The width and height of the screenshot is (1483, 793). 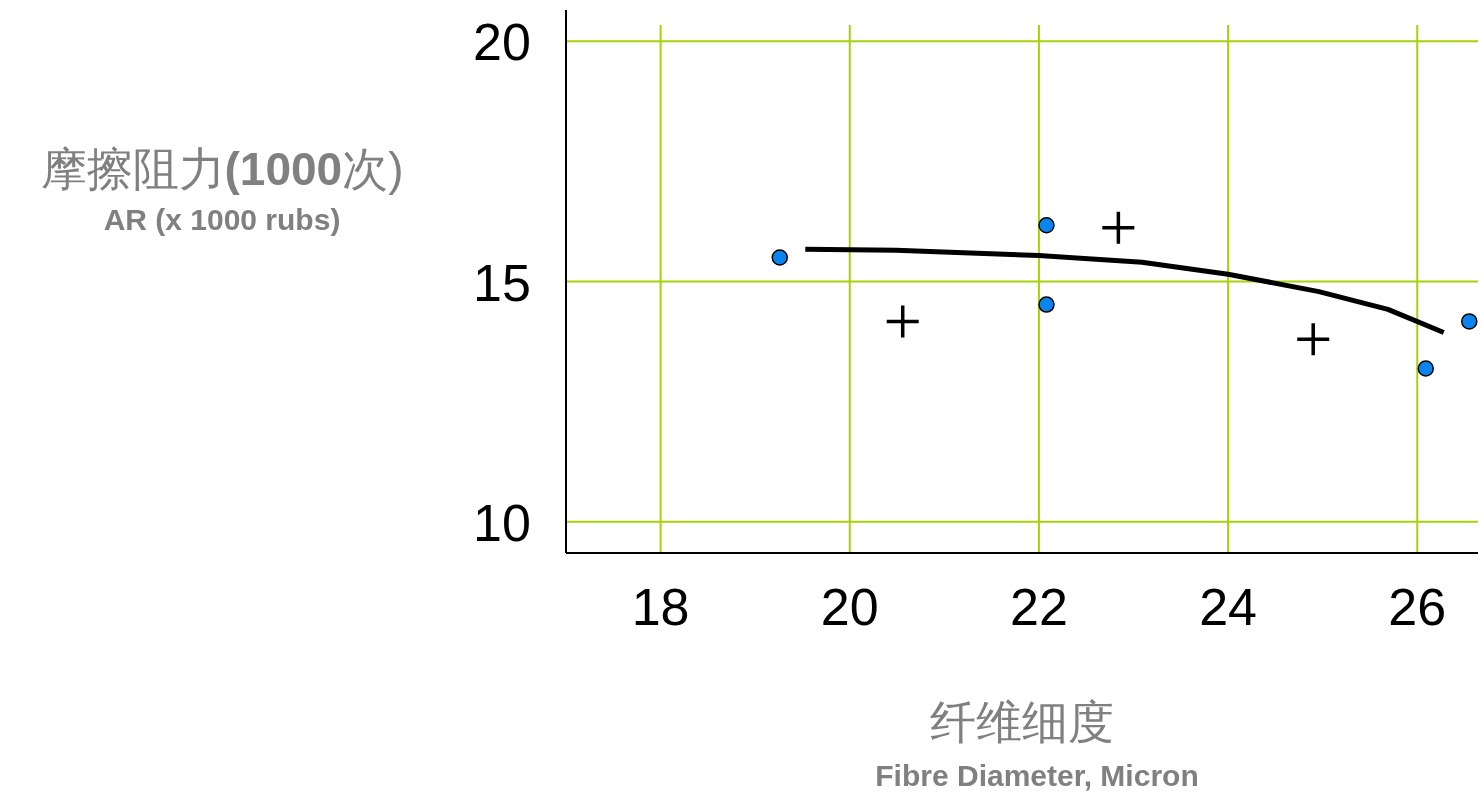 I want to click on x-tick-label: 18, so click(x=660, y=607).